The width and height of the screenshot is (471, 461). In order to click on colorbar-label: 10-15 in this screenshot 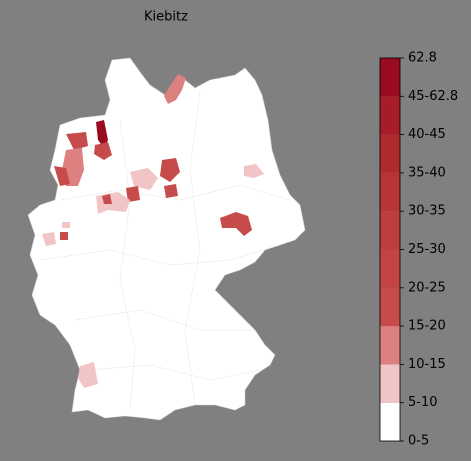, I will do `click(427, 364)`.